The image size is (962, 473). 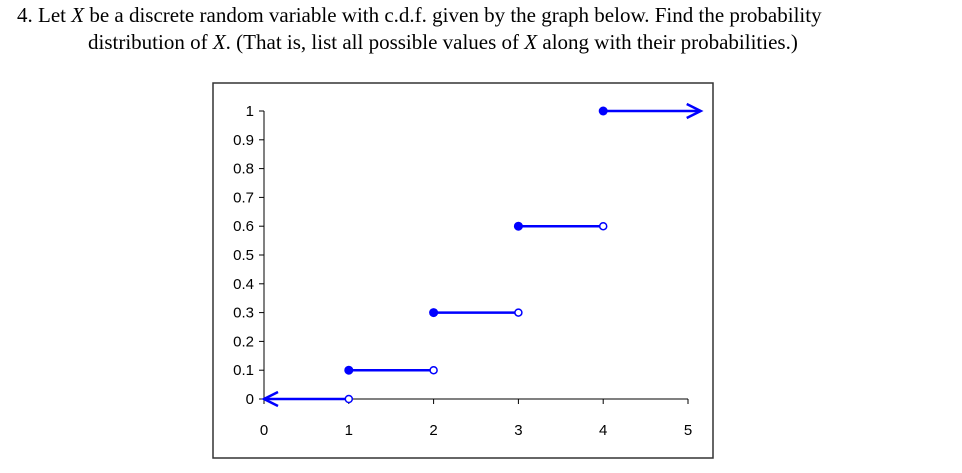 What do you see at coordinates (243, 169) in the screenshot?
I see `y-tick-label: 0.8` at bounding box center [243, 169].